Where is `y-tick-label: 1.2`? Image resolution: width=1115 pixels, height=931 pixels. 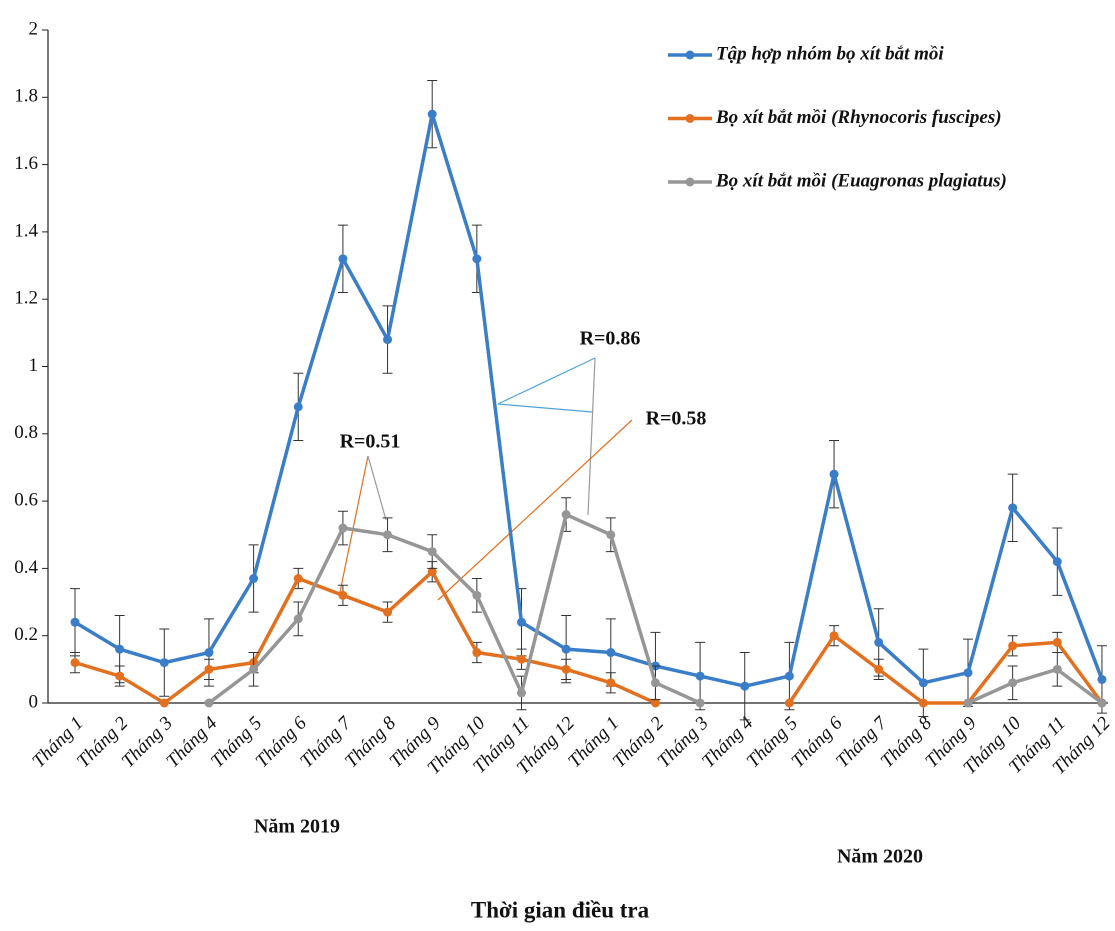
y-tick-label: 1.2 is located at coordinates (26, 298).